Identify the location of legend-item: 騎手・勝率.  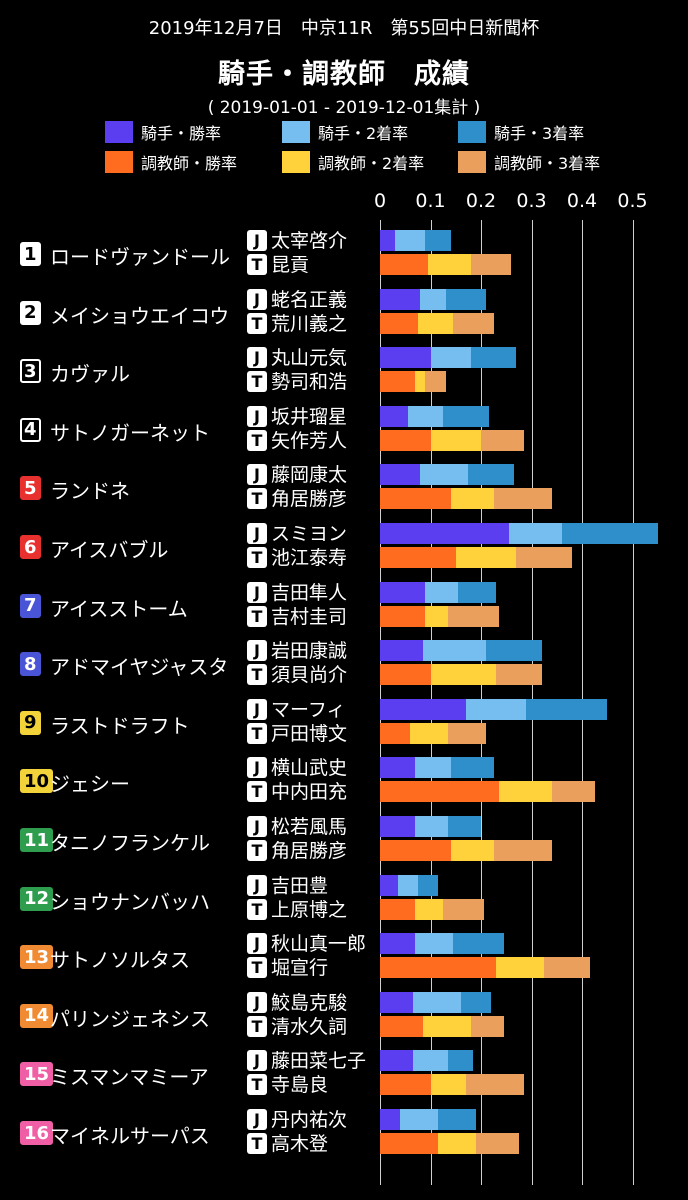
(163, 132).